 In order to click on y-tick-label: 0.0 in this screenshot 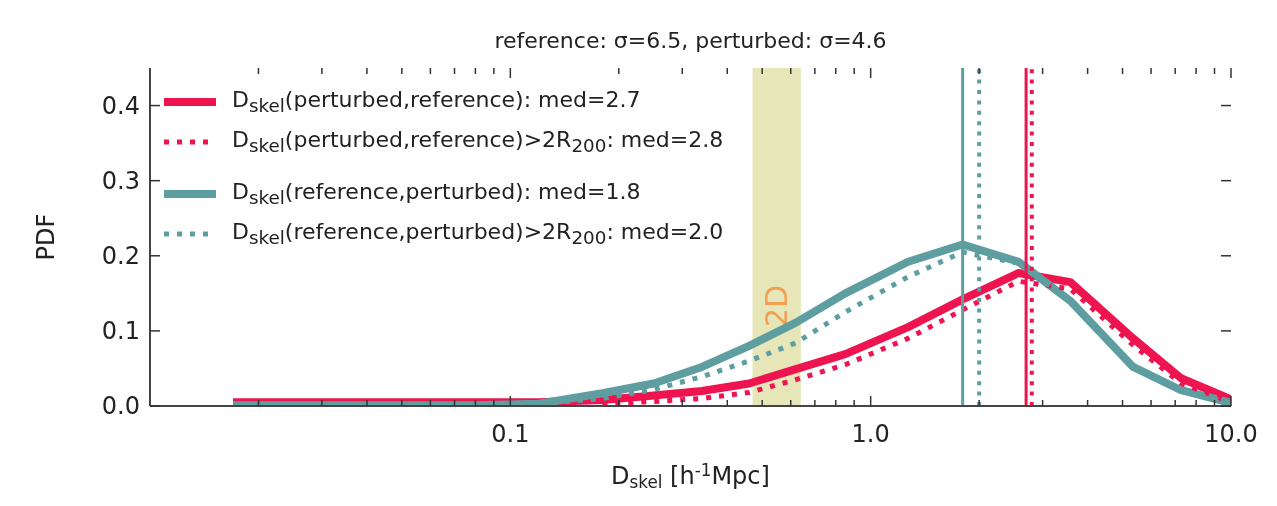, I will do `click(120, 406)`.